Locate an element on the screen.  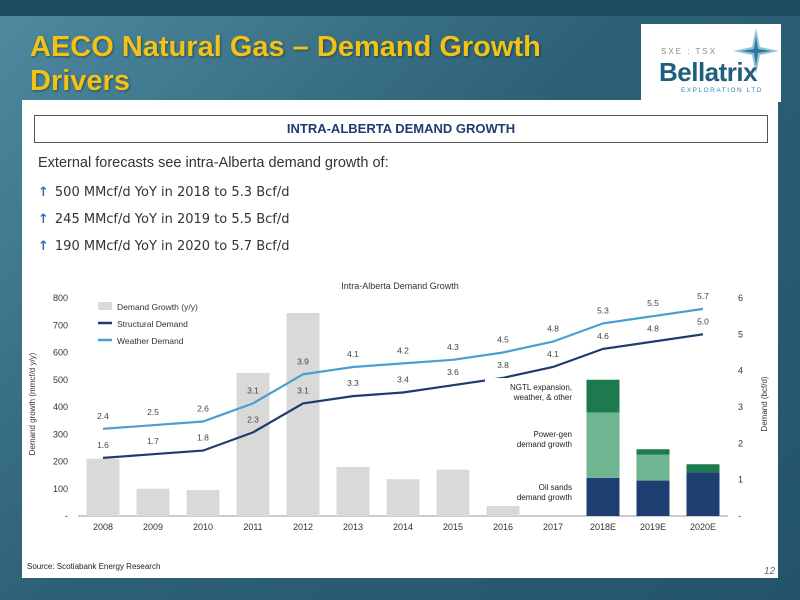
structural-data-label: 3.3 is located at coordinates (353, 383).